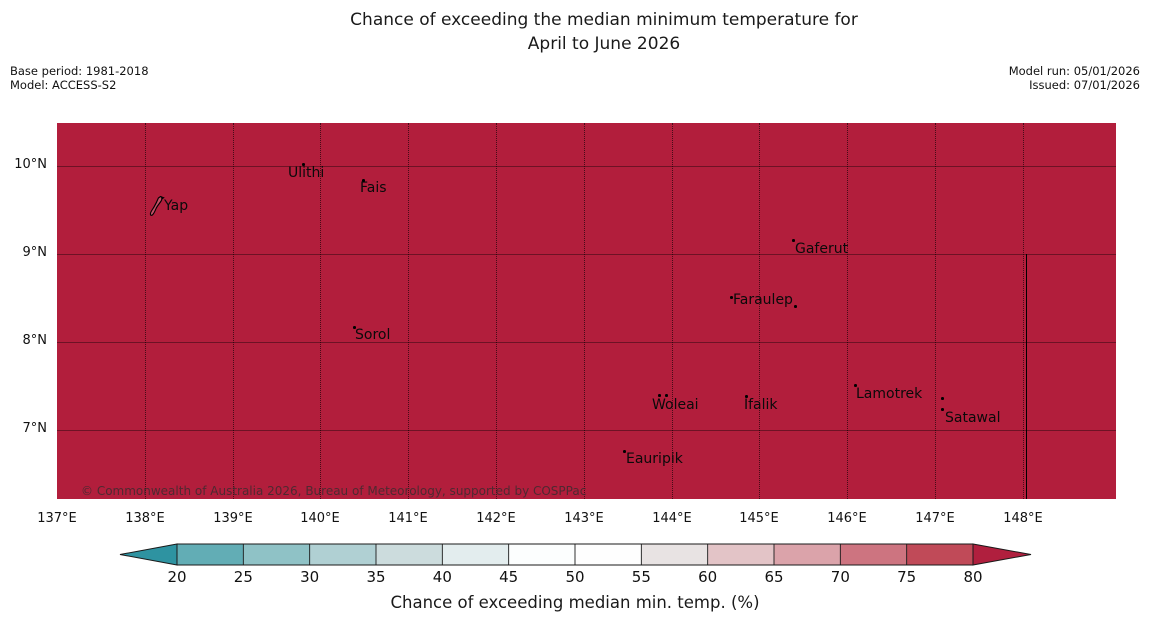 Image resolution: width=1150 pixels, height=644 pixels. I want to click on place-label-eauripik: Eauripik, so click(654, 459).